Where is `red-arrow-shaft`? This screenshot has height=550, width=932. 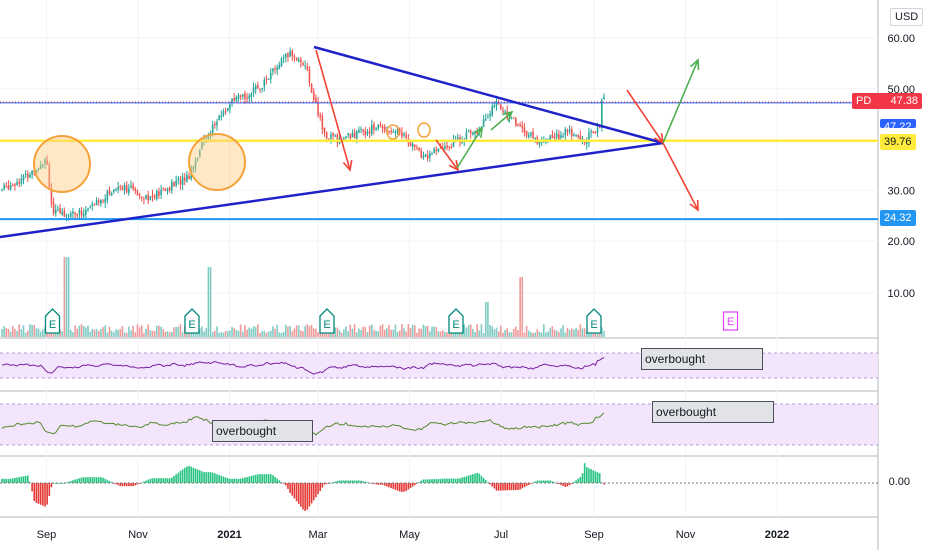
red-arrow-shaft is located at coordinates (680, 176).